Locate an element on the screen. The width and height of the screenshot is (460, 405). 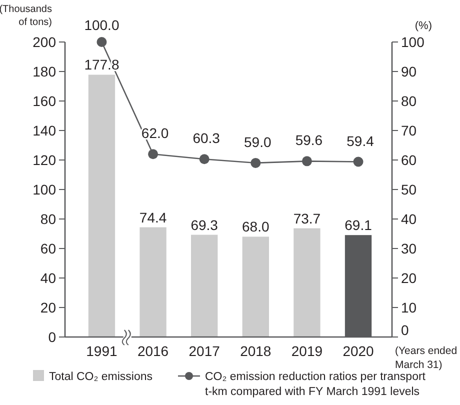
y2-tick-label: 20 is located at coordinates (409, 278).